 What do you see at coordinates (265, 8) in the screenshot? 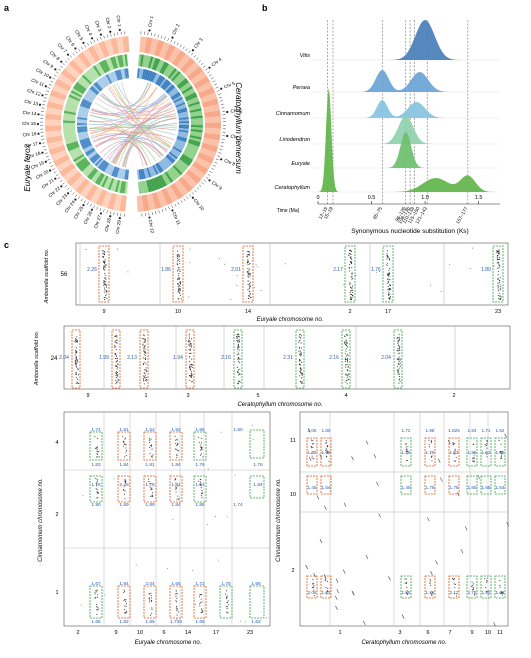
I see `panel-letter-b: b` at bounding box center [265, 8].